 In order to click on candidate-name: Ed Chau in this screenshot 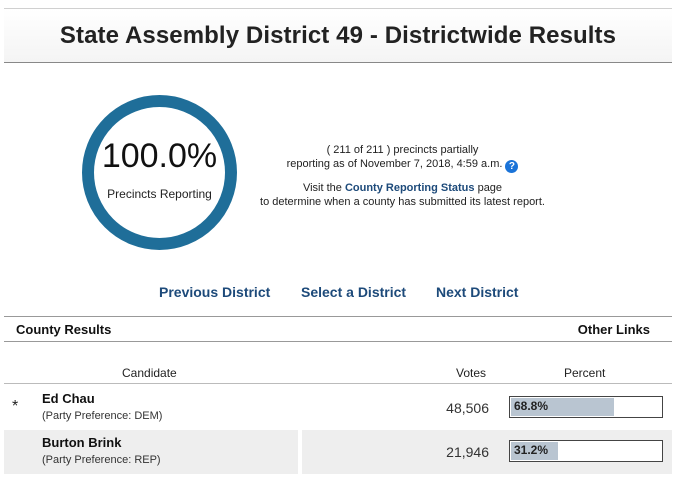, I will do `click(68, 398)`.